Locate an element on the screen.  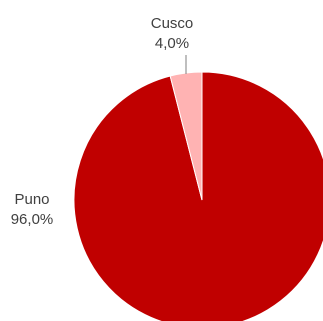
data-label-puno-name: Puno is located at coordinates (32, 199).